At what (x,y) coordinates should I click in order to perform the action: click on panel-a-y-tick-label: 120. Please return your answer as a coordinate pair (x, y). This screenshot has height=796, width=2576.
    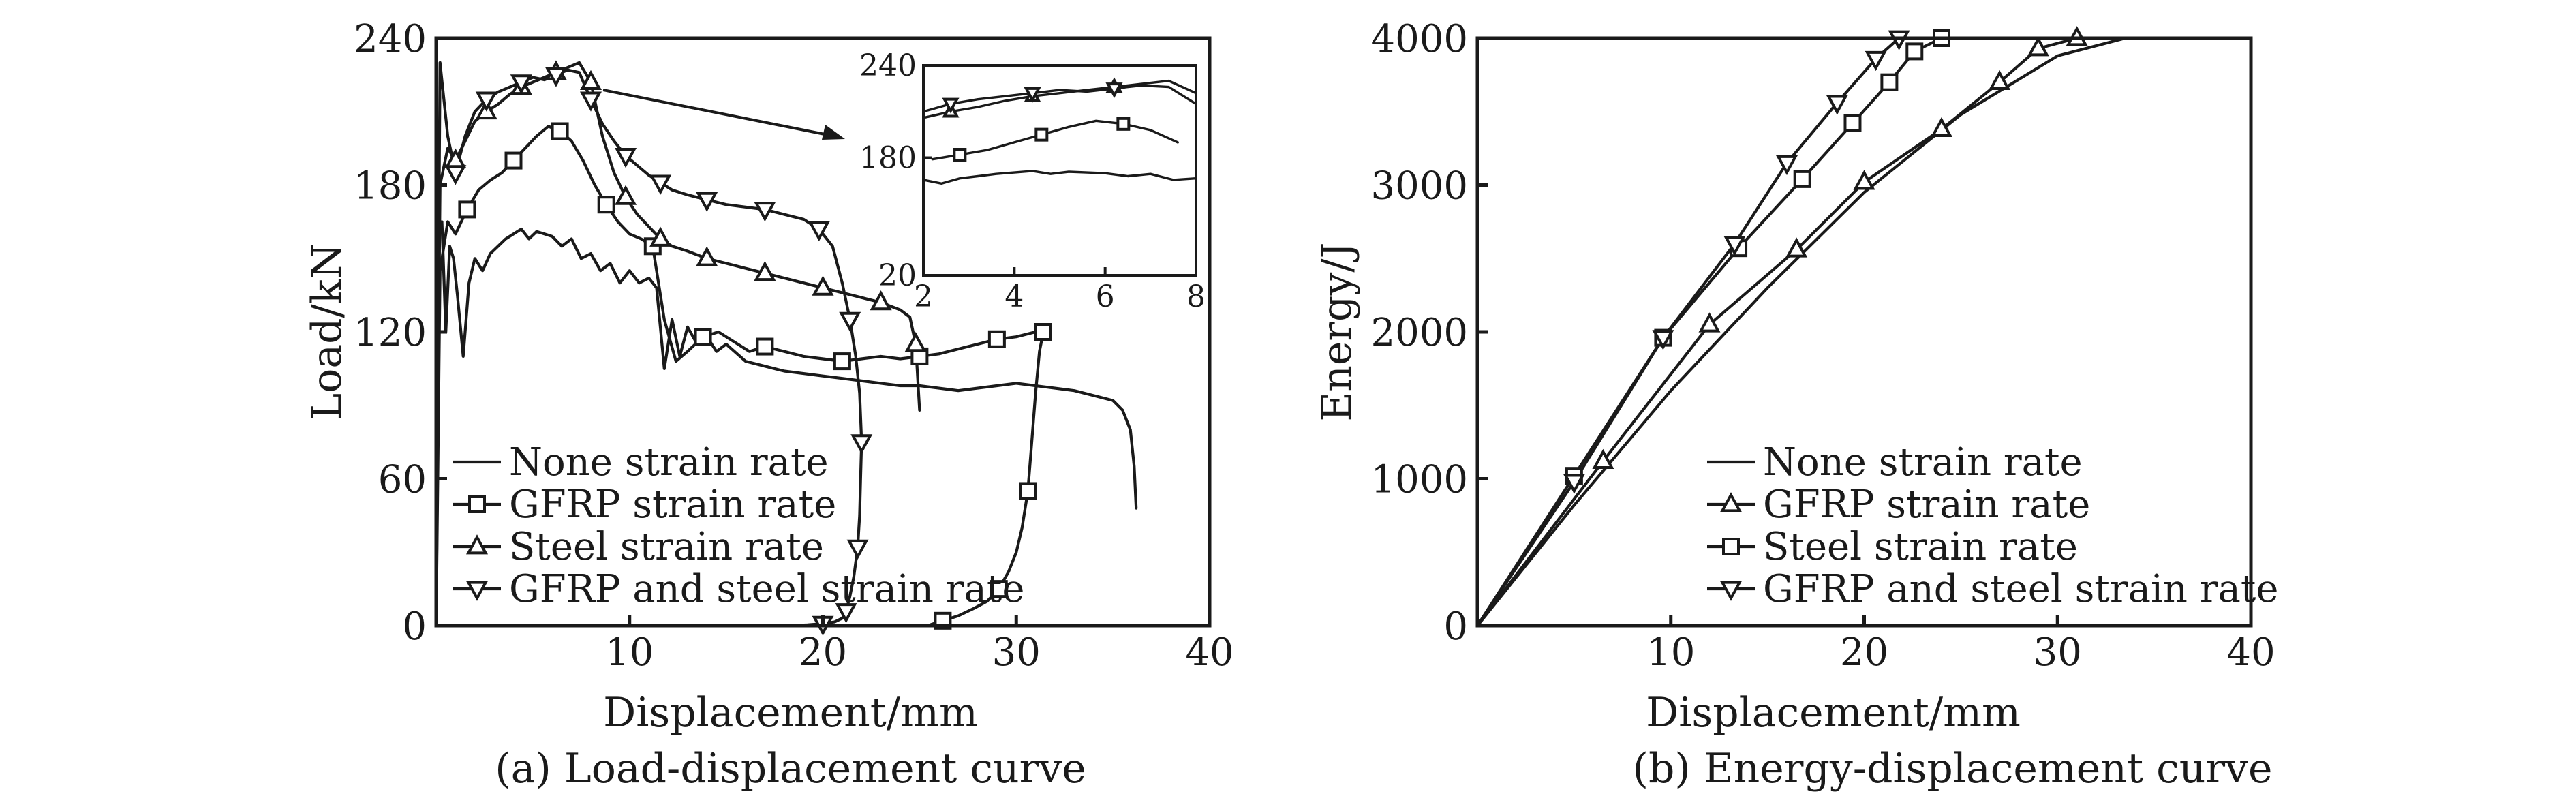
    Looking at the image, I should click on (390, 333).